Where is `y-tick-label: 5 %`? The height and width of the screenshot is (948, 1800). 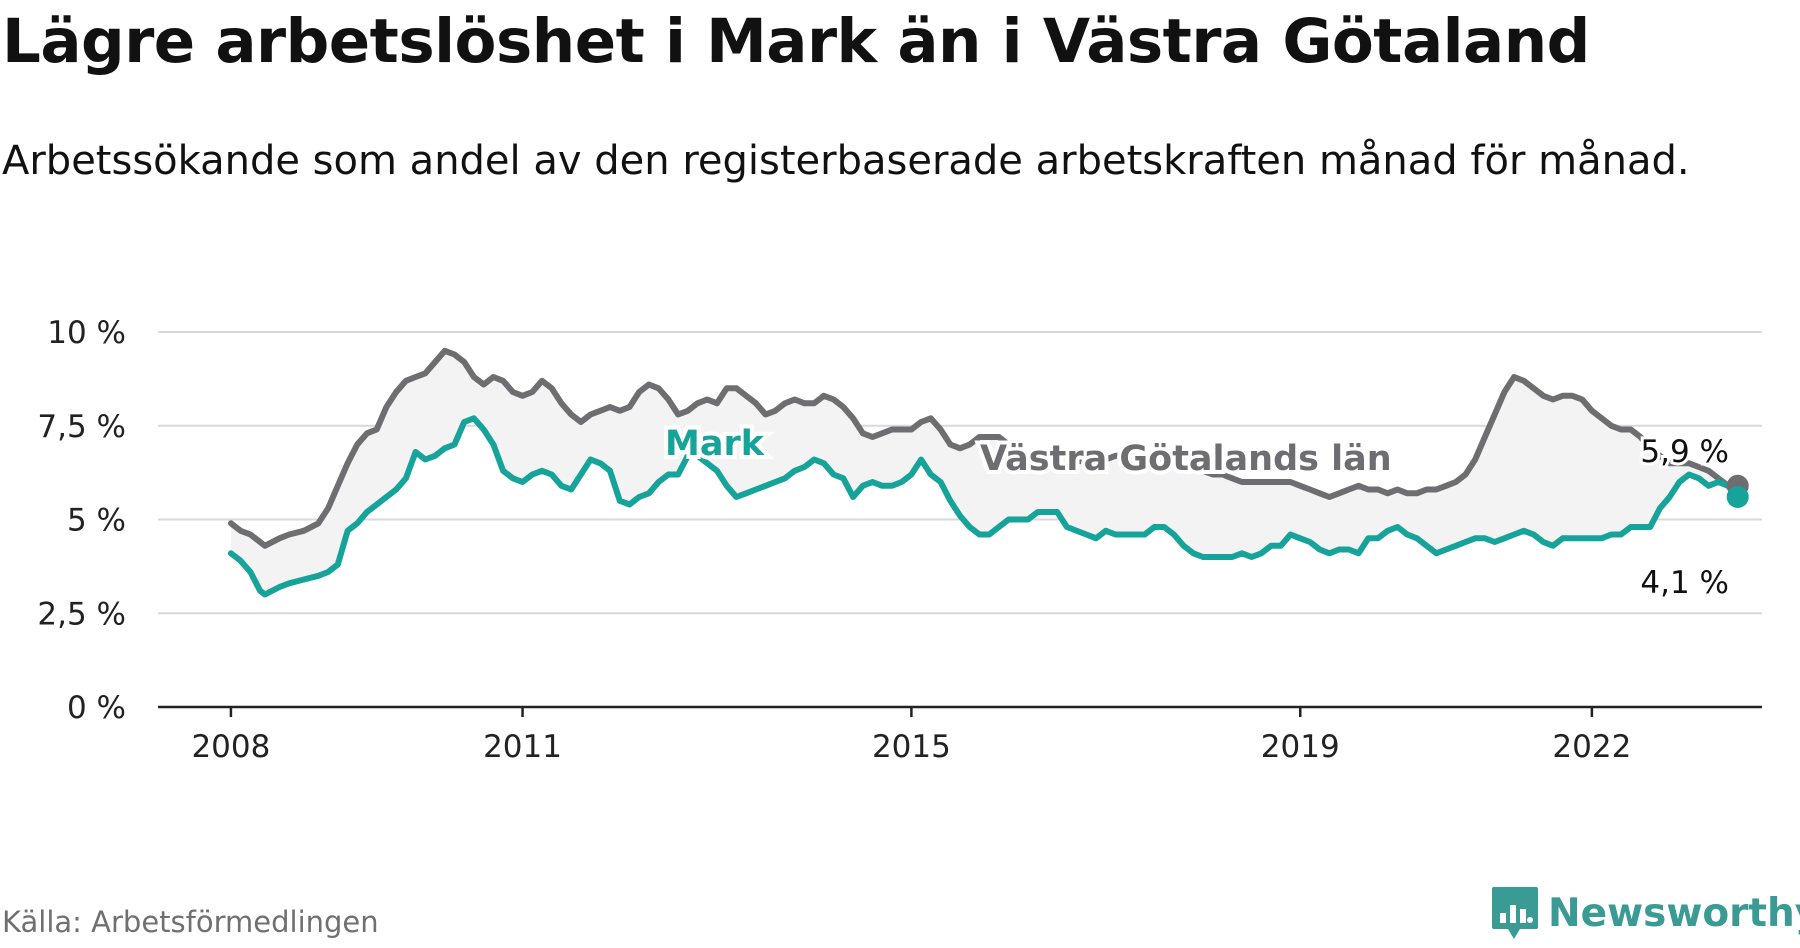 y-tick-label: 5 % is located at coordinates (96, 521).